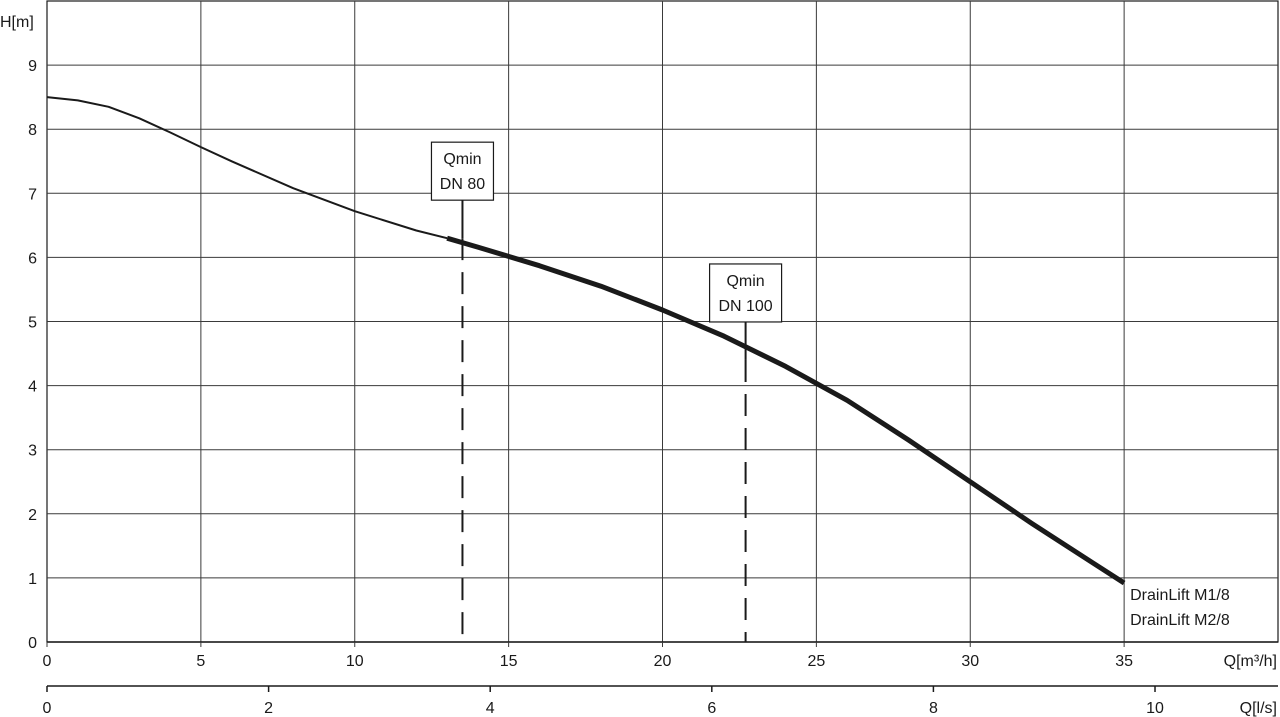  What do you see at coordinates (1250, 661) in the screenshot?
I see `x-axis-title: Q[m³/h]` at bounding box center [1250, 661].